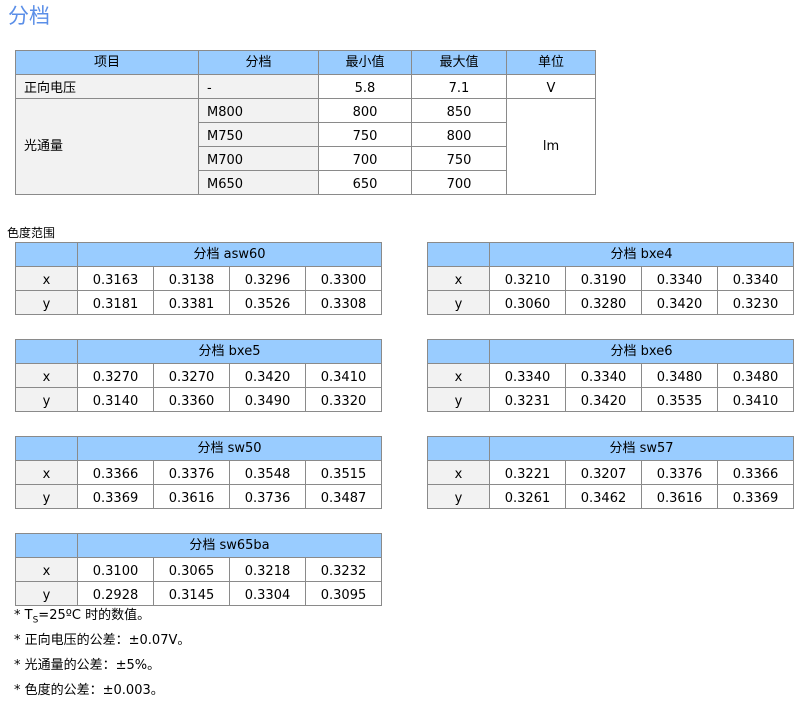 This screenshot has height=706, width=800. I want to click on table-row: 正向电压 - 5.8 7.1 V, so click(305, 86).